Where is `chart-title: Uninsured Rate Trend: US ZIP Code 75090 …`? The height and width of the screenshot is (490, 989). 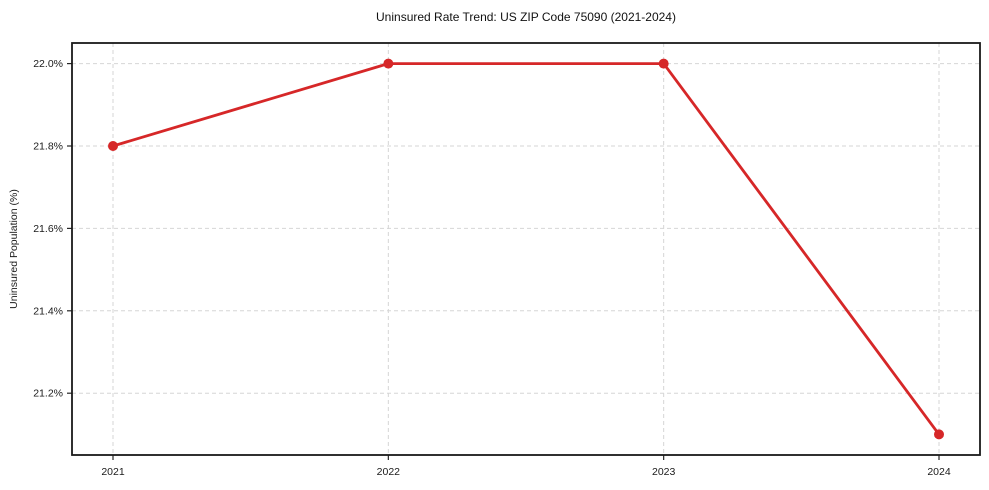 chart-title: Uninsured Rate Trend: US ZIP Code 75090 … is located at coordinates (526, 17).